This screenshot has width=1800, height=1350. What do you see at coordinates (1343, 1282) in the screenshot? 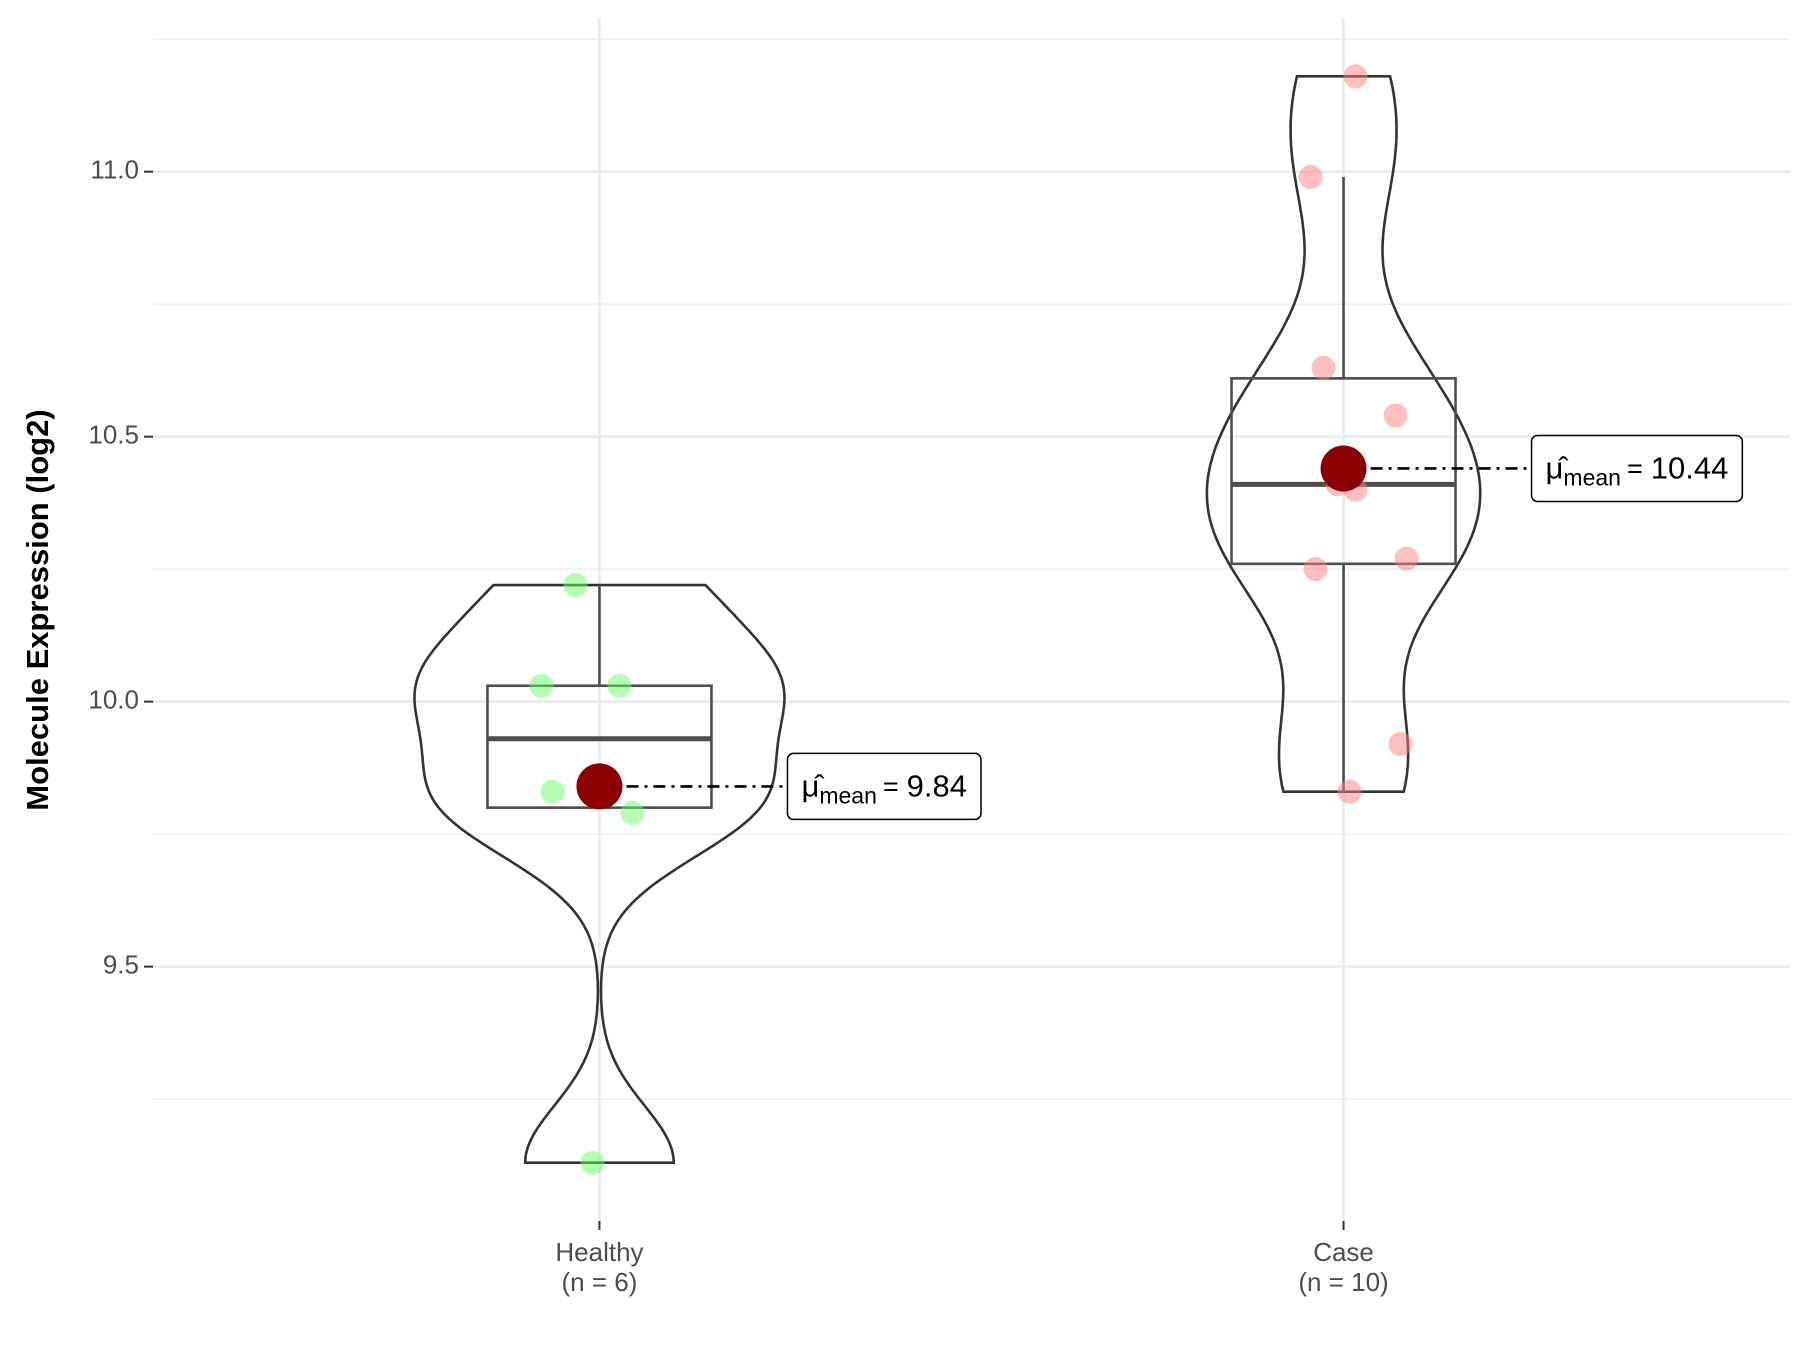
I see `x-tick-sublabel: (n = 10)` at bounding box center [1343, 1282].